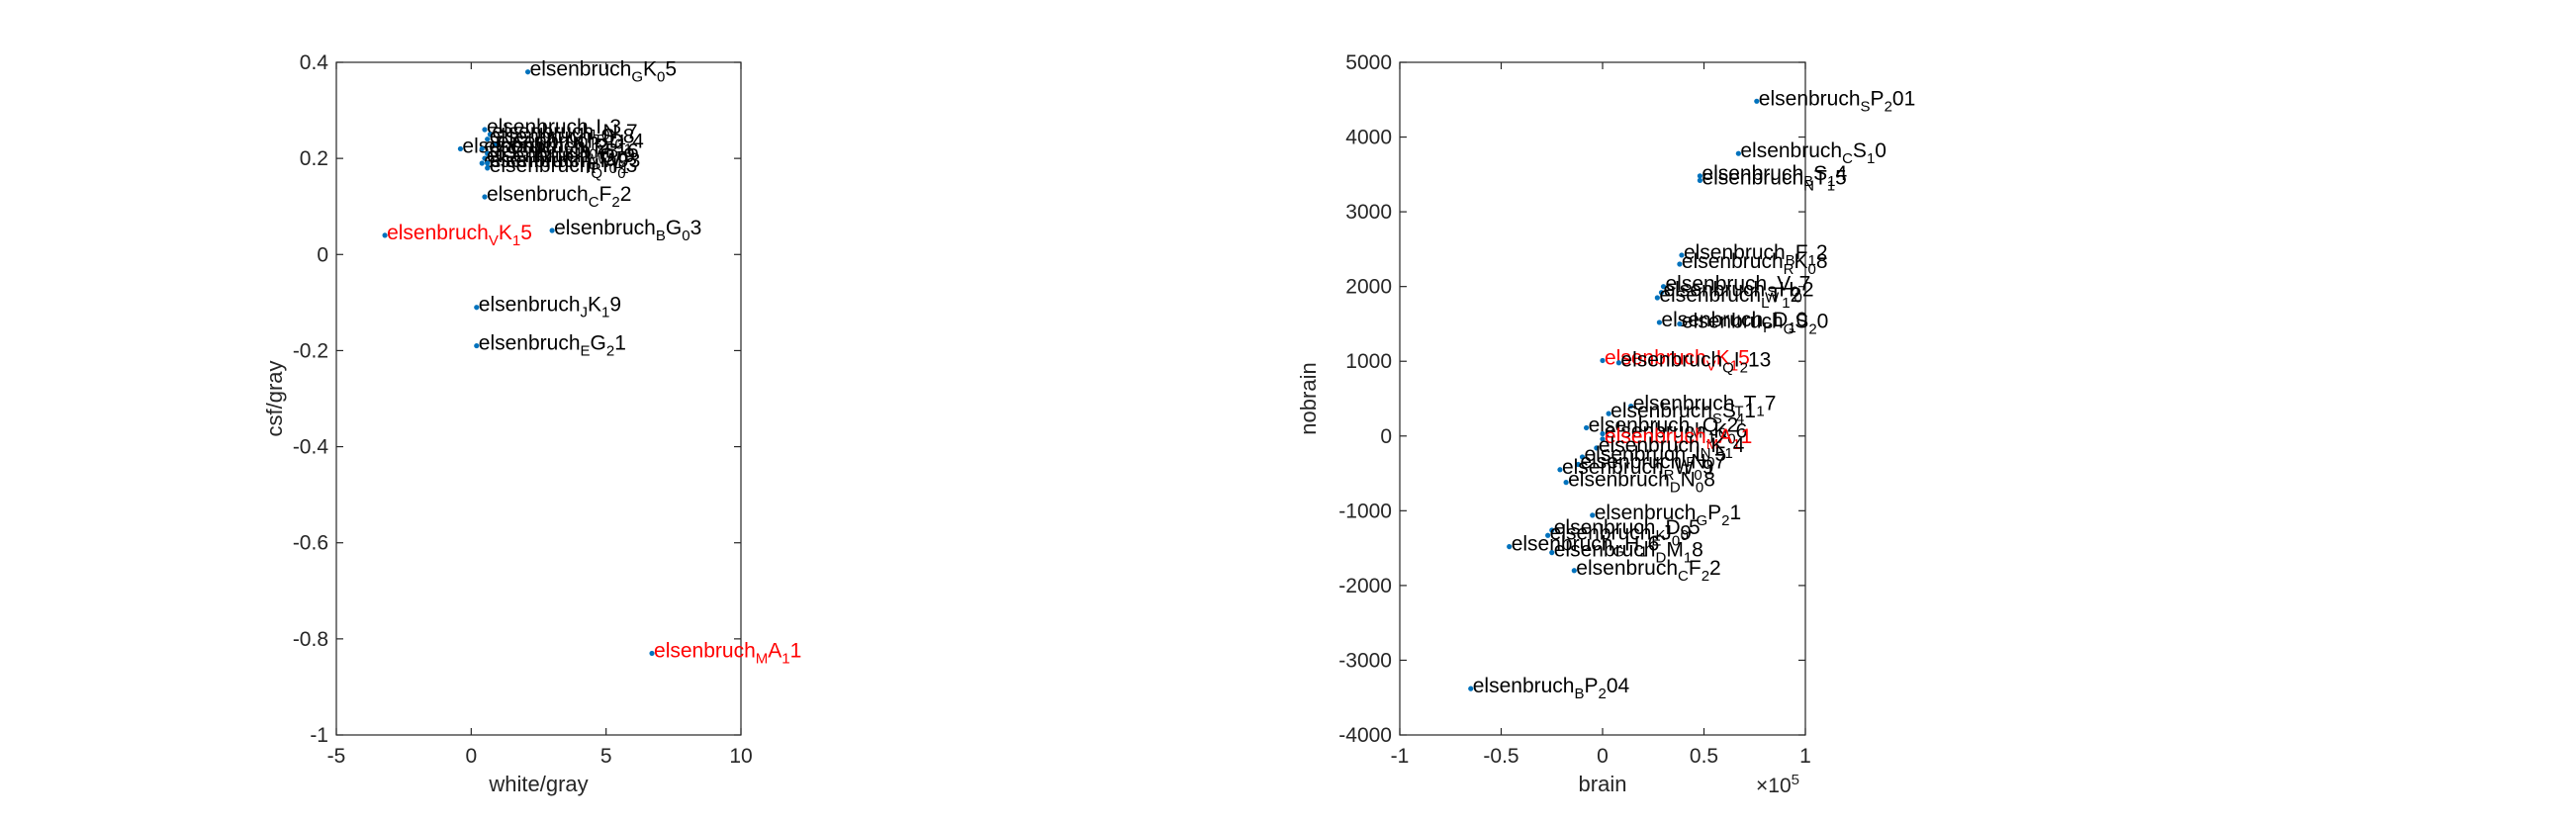  What do you see at coordinates (1365, 660) in the screenshot?
I see `y-tick-label: -3000` at bounding box center [1365, 660].